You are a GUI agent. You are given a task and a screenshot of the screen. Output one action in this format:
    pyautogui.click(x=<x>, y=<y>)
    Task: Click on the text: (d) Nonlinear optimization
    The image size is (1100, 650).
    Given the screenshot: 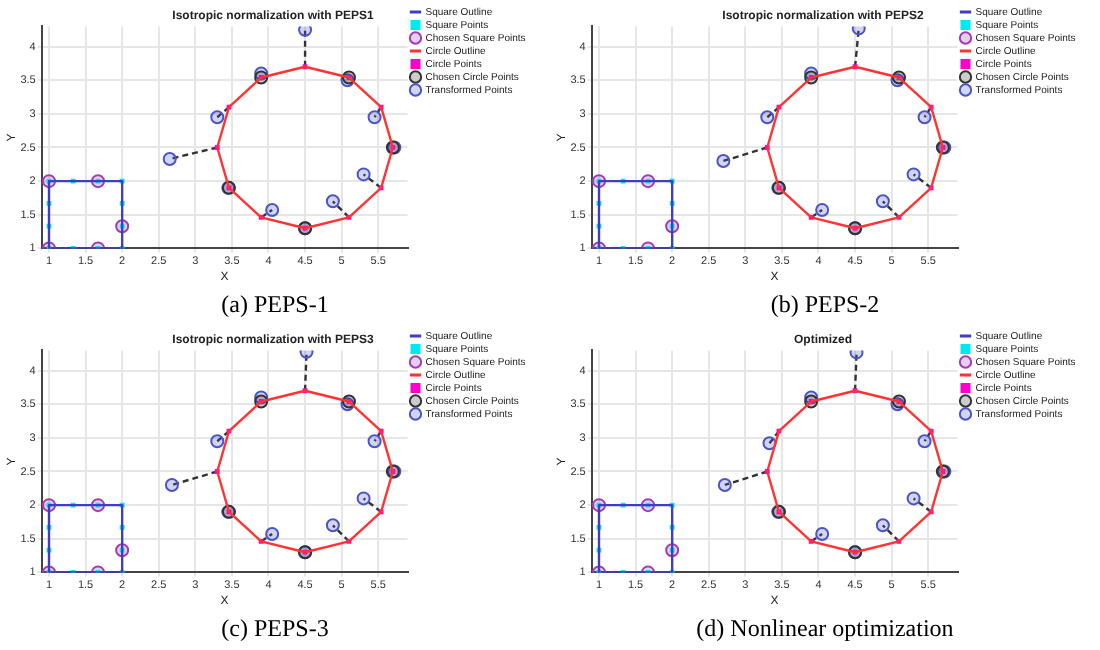 What is the action you would take?
    pyautogui.click(x=825, y=629)
    